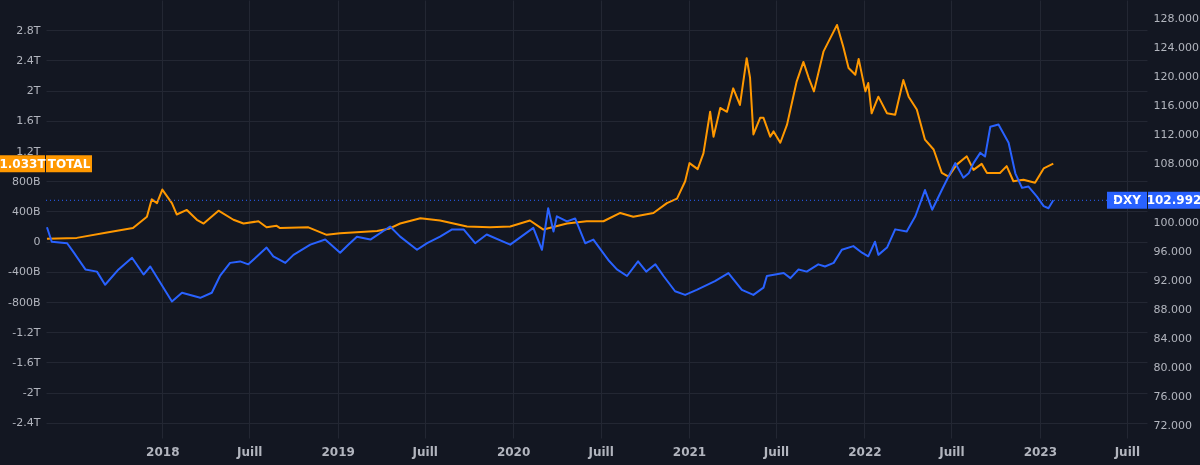 Image resolution: width=1200 pixels, height=465 pixels. What do you see at coordinates (1176, 47) in the screenshot?
I see `y2-tick-label: 124.000` at bounding box center [1176, 47].